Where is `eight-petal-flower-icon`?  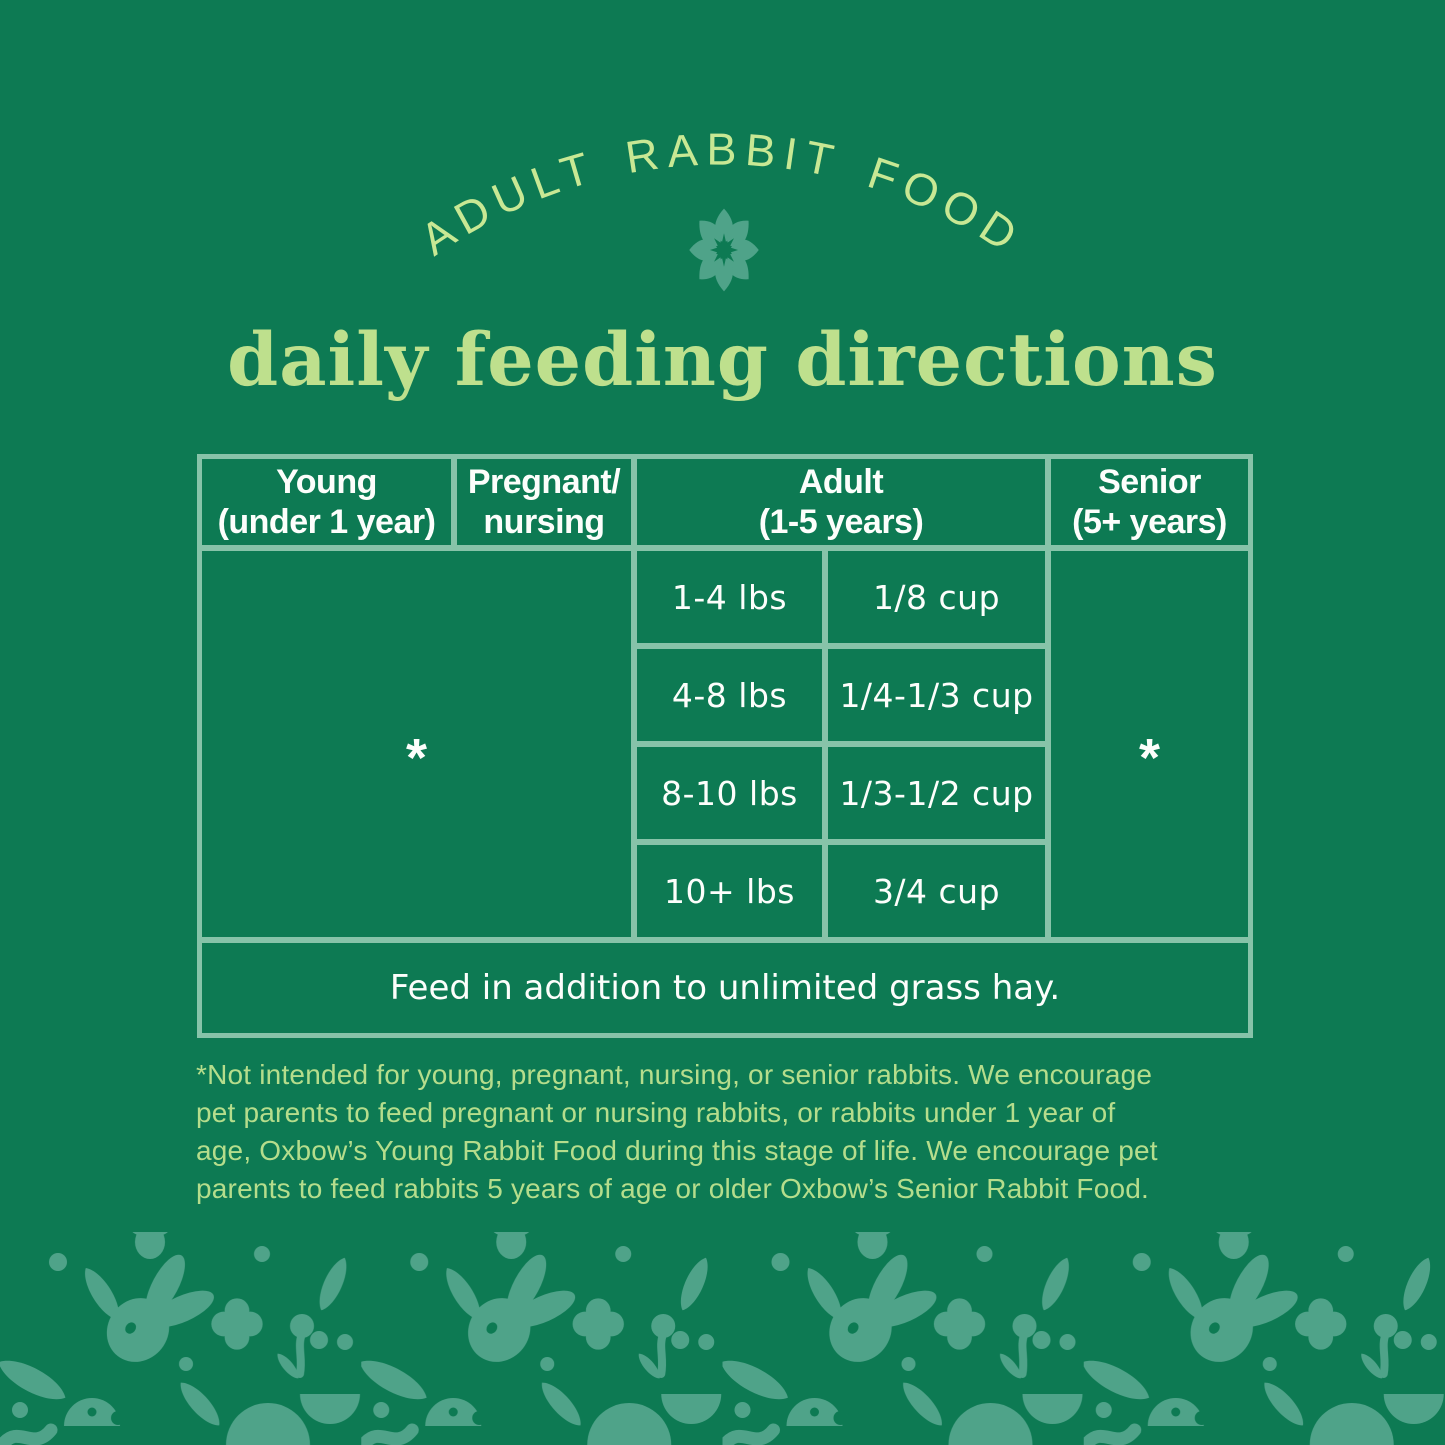 eight-petal-flower-icon is located at coordinates (724, 250).